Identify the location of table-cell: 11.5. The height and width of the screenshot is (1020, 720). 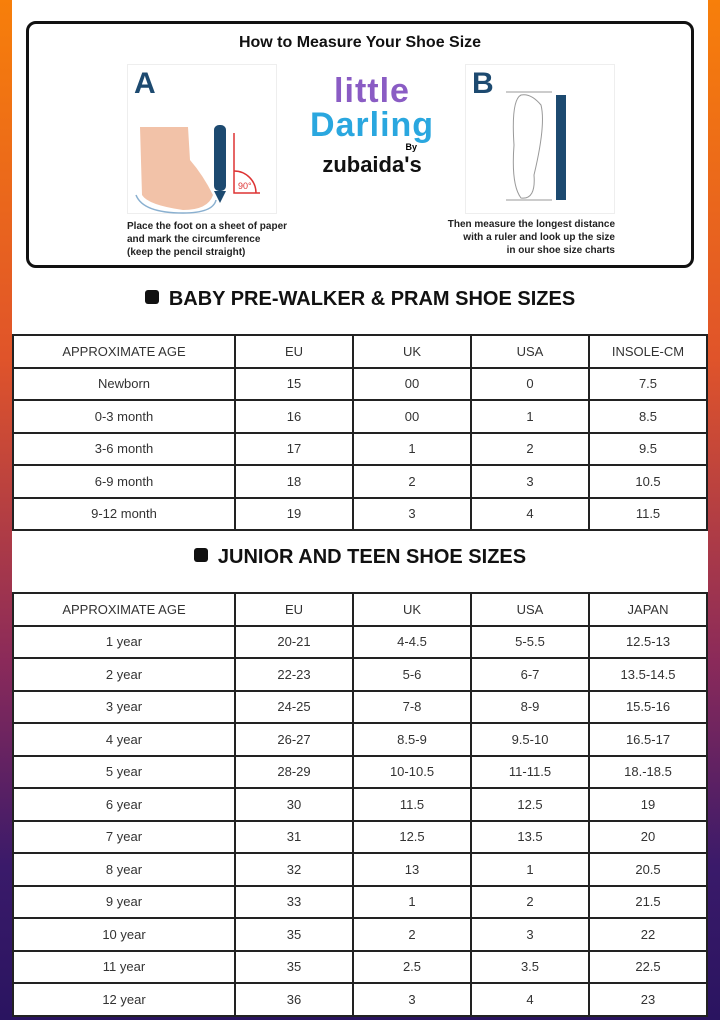
(648, 513).